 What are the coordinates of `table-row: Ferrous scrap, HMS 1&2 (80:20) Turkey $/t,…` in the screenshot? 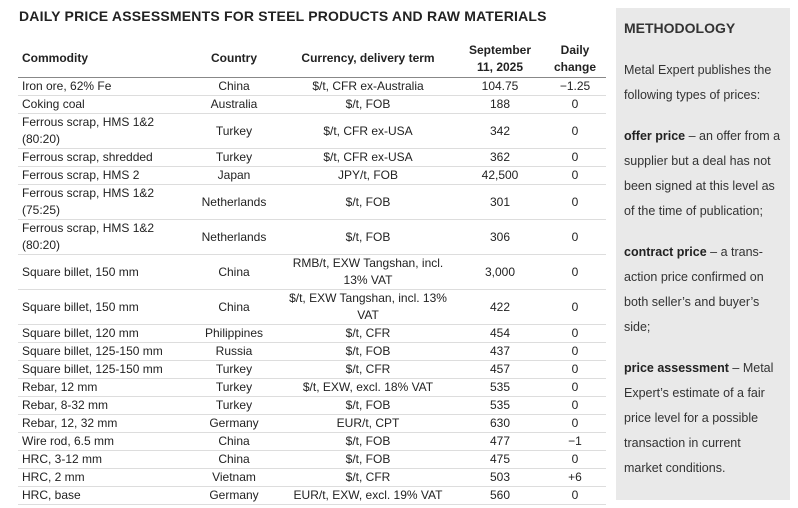 It's located at (312, 131).